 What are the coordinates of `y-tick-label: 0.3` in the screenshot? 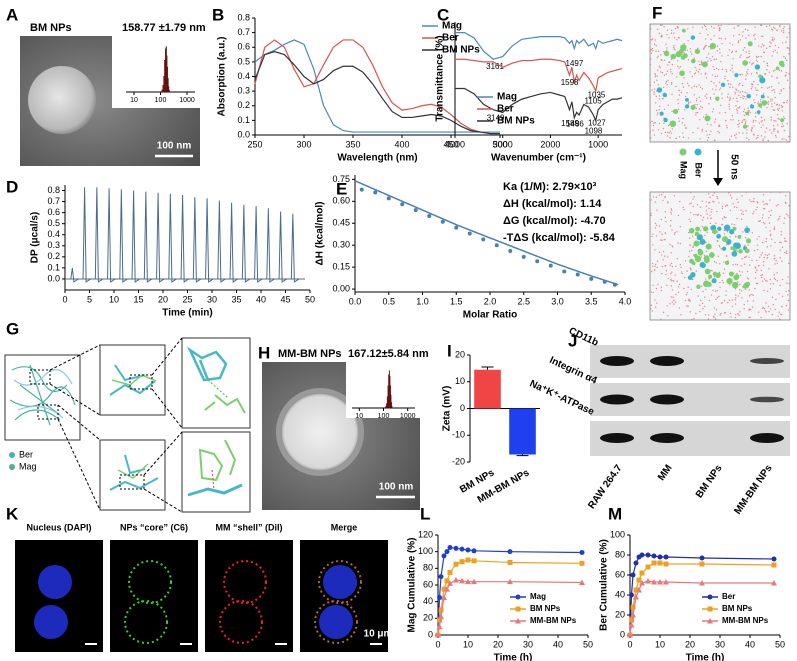 It's located at (53, 245).